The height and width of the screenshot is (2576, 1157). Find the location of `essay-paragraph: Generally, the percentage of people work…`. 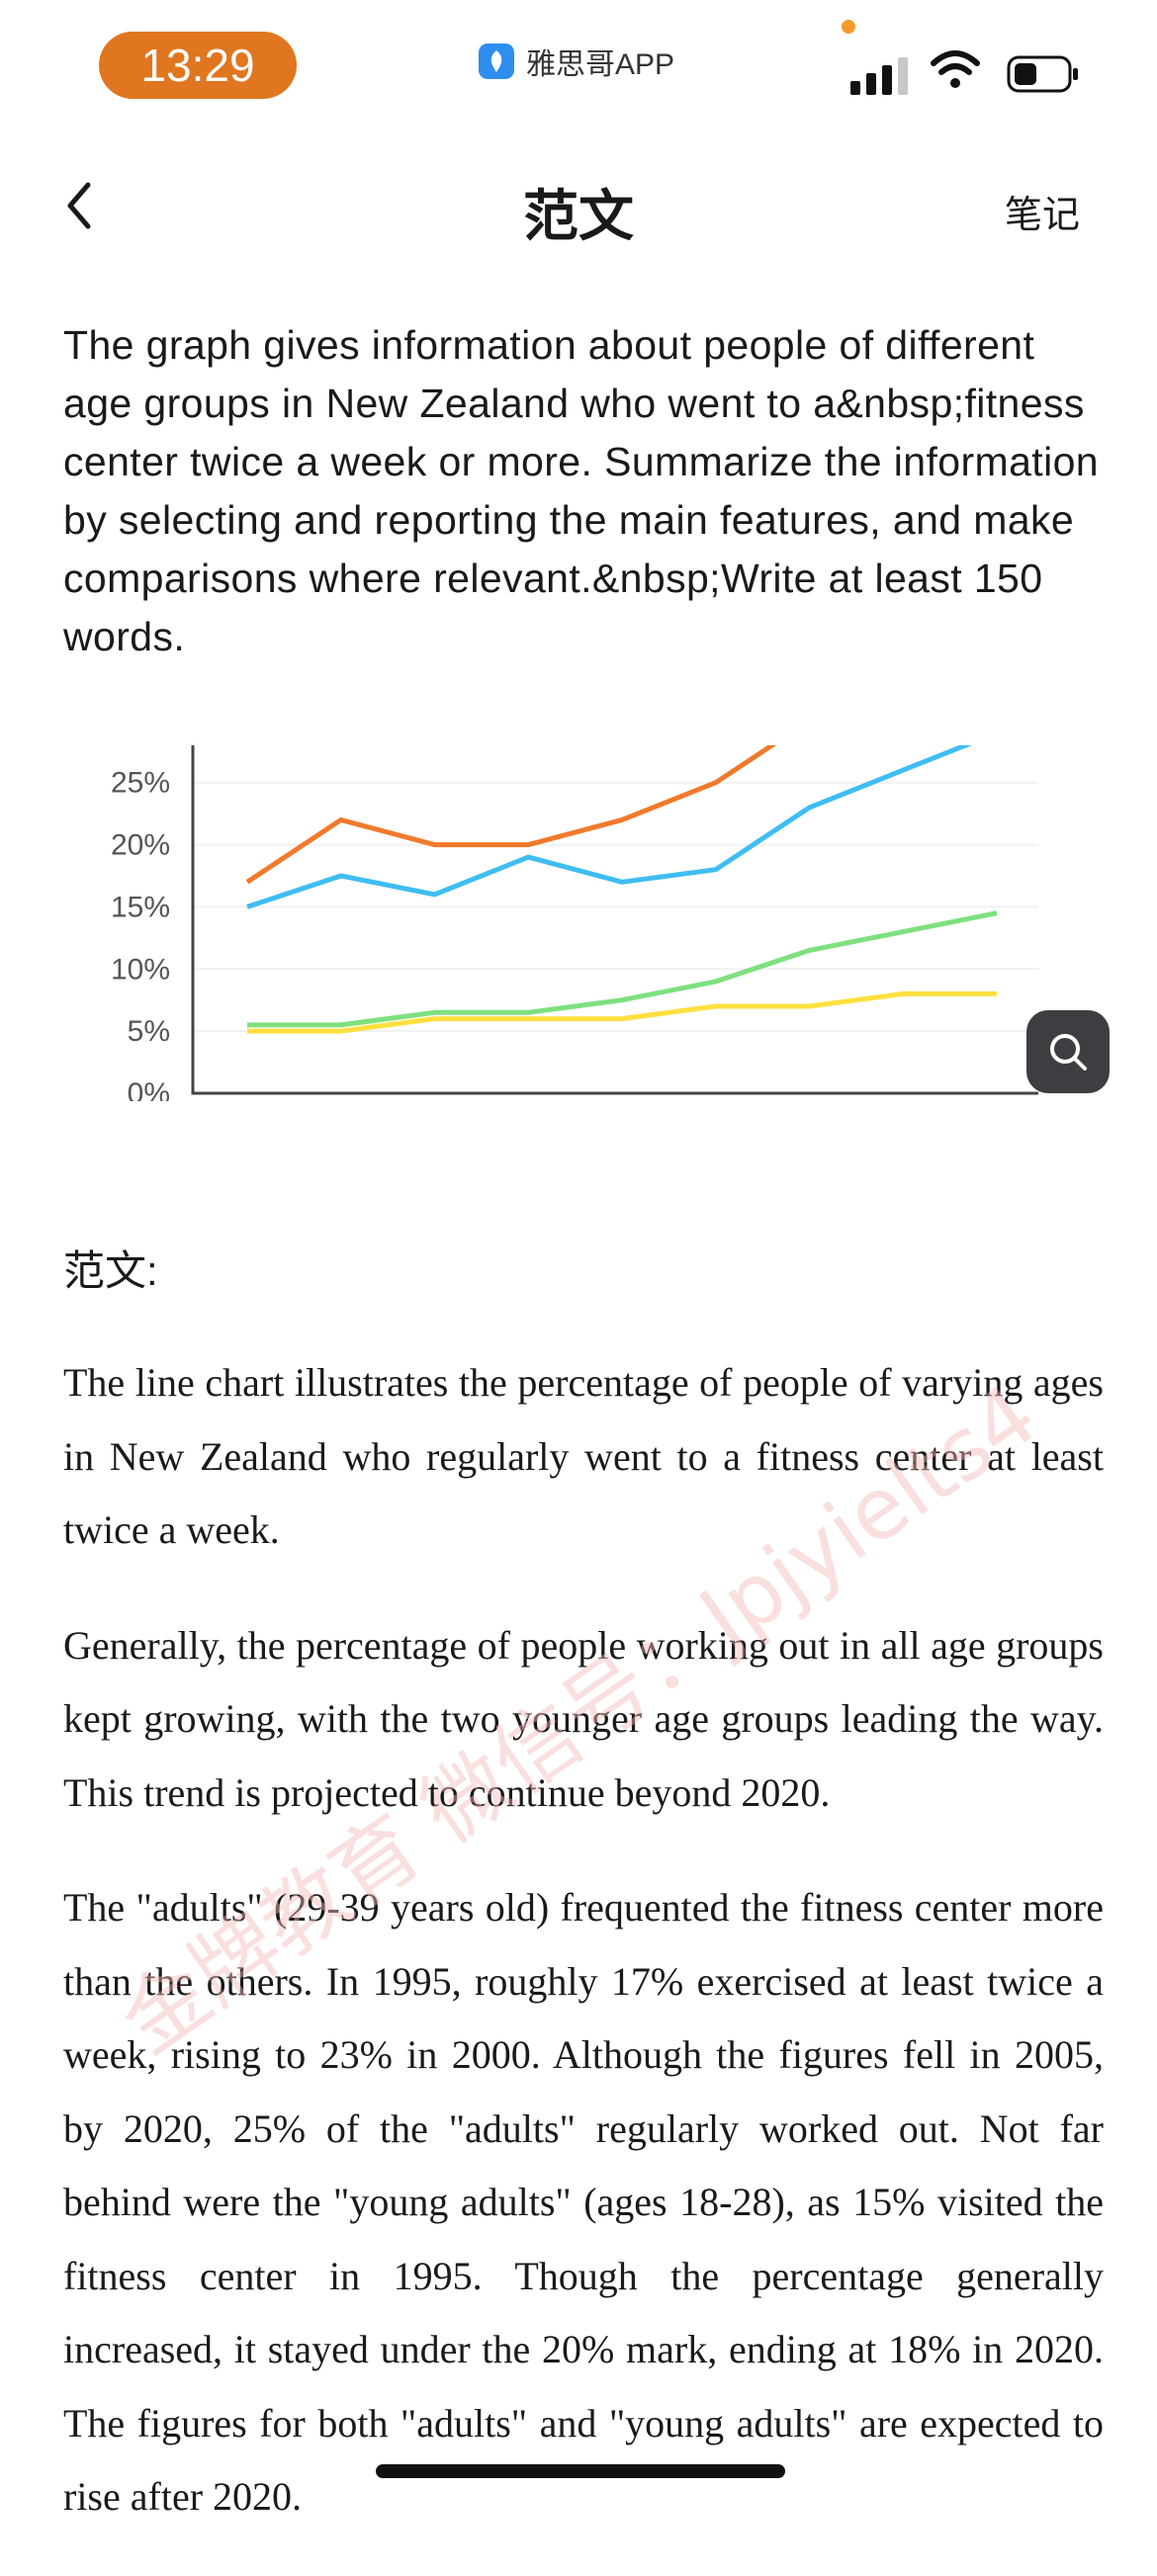

essay-paragraph: Generally, the percentage of people work… is located at coordinates (584, 1718).